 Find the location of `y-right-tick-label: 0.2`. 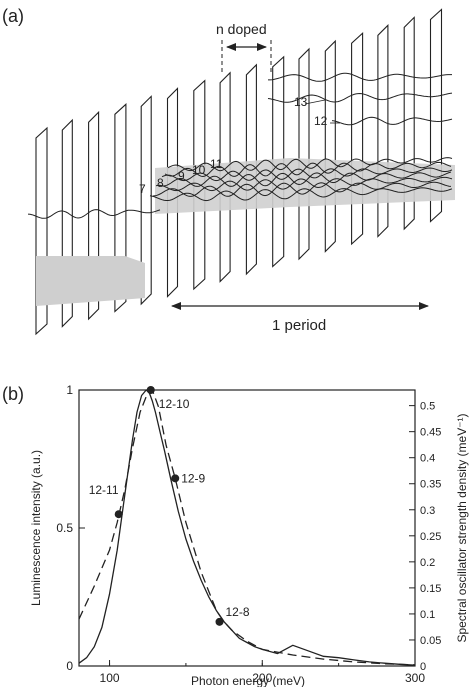

y-right-tick-label: 0.2 is located at coordinates (427, 563).